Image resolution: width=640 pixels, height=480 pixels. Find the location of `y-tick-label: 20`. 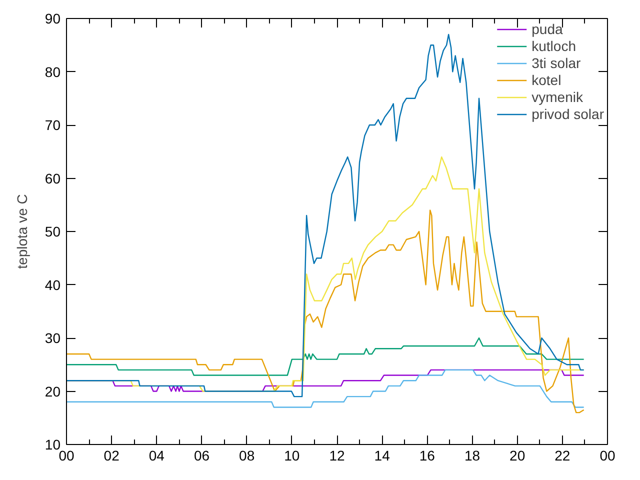

y-tick-label: 20 is located at coordinates (52, 391).